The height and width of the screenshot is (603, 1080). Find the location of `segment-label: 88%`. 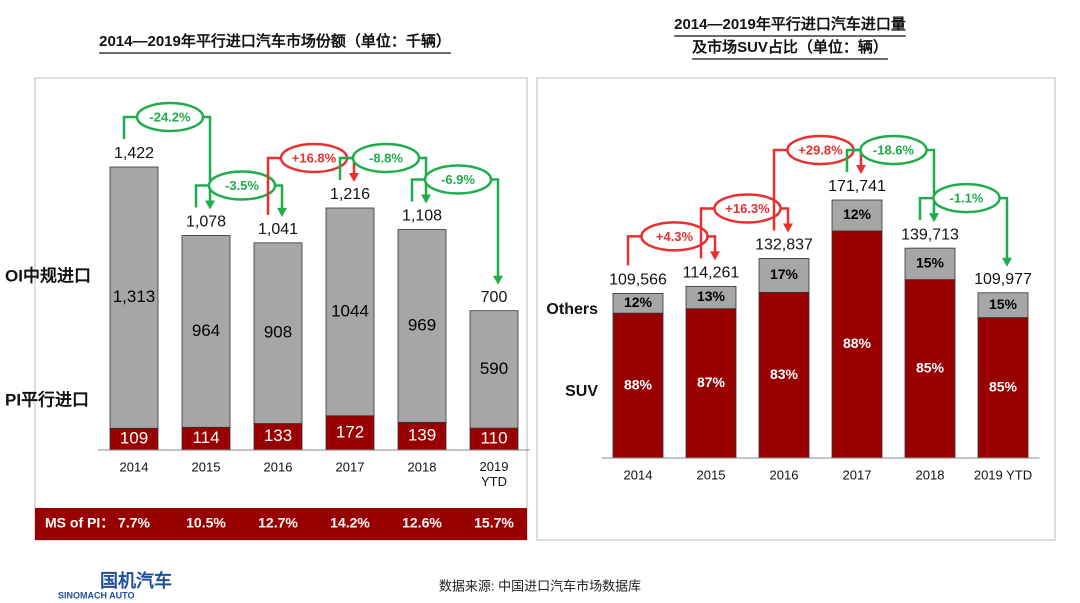

segment-label: 88% is located at coordinates (638, 384).